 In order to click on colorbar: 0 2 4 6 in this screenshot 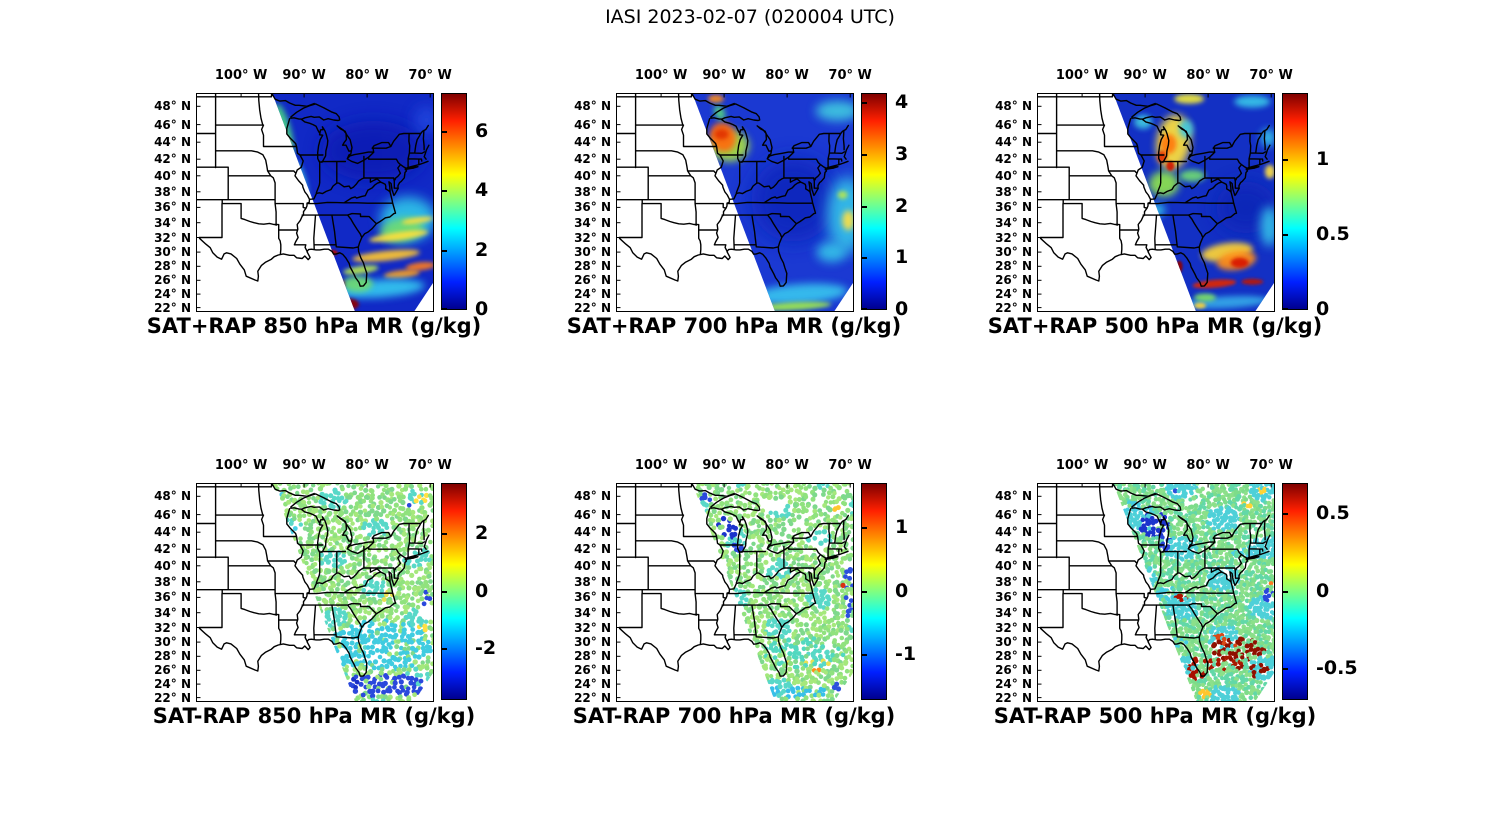, I will do `click(464, 206)`.